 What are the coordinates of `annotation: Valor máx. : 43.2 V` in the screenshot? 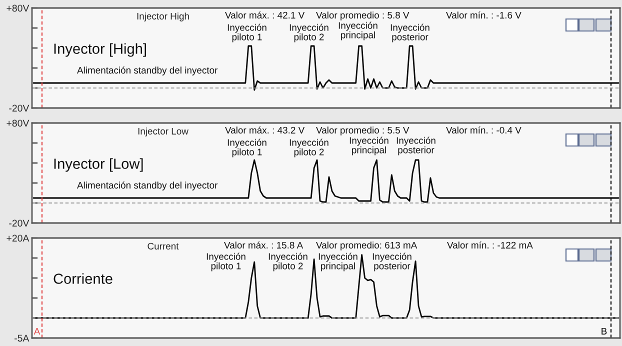 It's located at (265, 130).